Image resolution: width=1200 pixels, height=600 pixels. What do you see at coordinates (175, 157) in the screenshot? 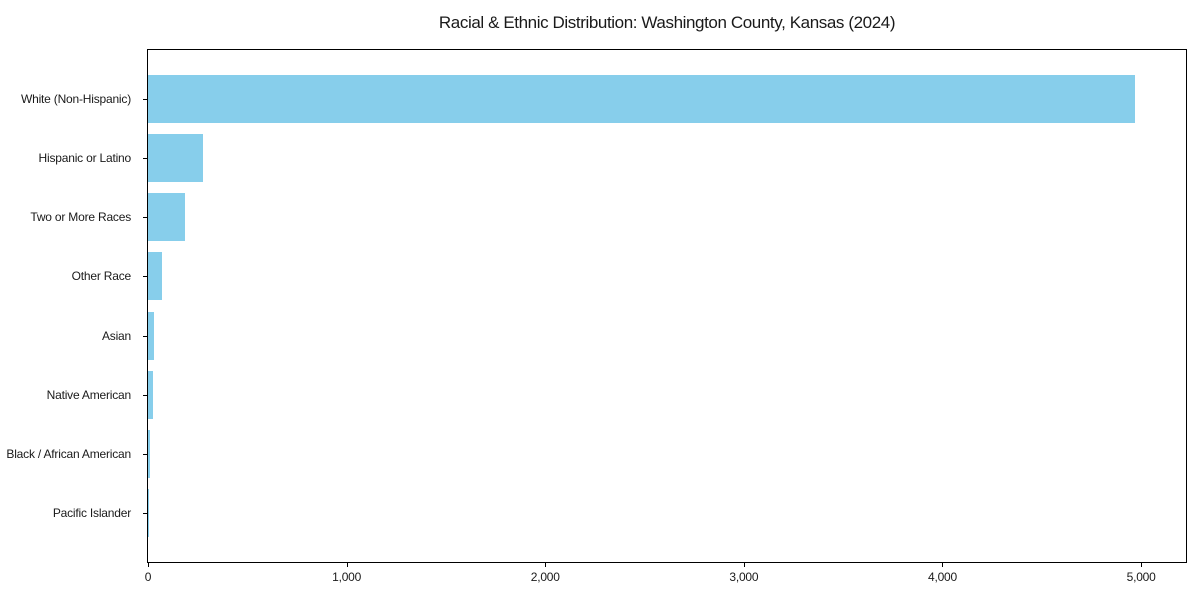
I see `bar-hispanic-or-latino` at bounding box center [175, 157].